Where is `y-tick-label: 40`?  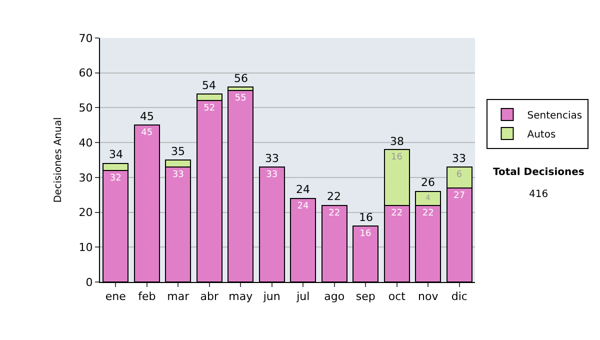 y-tick-label: 40 is located at coordinates (85, 143).